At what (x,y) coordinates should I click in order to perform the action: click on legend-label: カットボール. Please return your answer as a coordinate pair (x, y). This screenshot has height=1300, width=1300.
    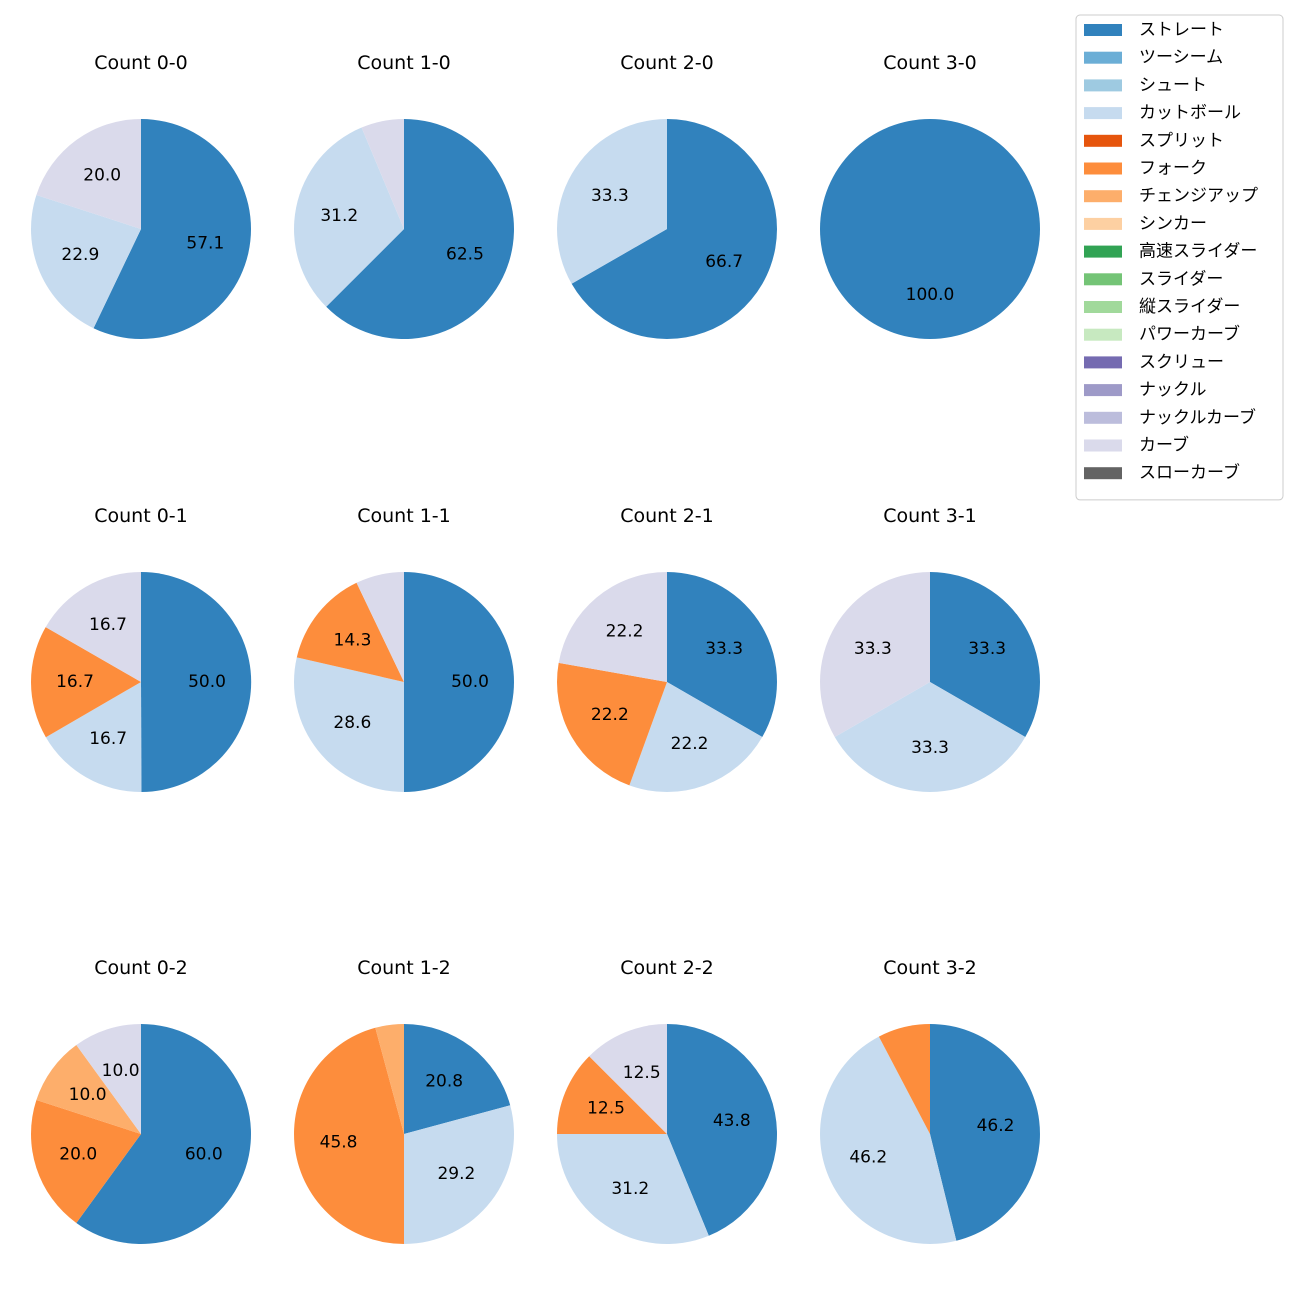
    Looking at the image, I should click on (1190, 113).